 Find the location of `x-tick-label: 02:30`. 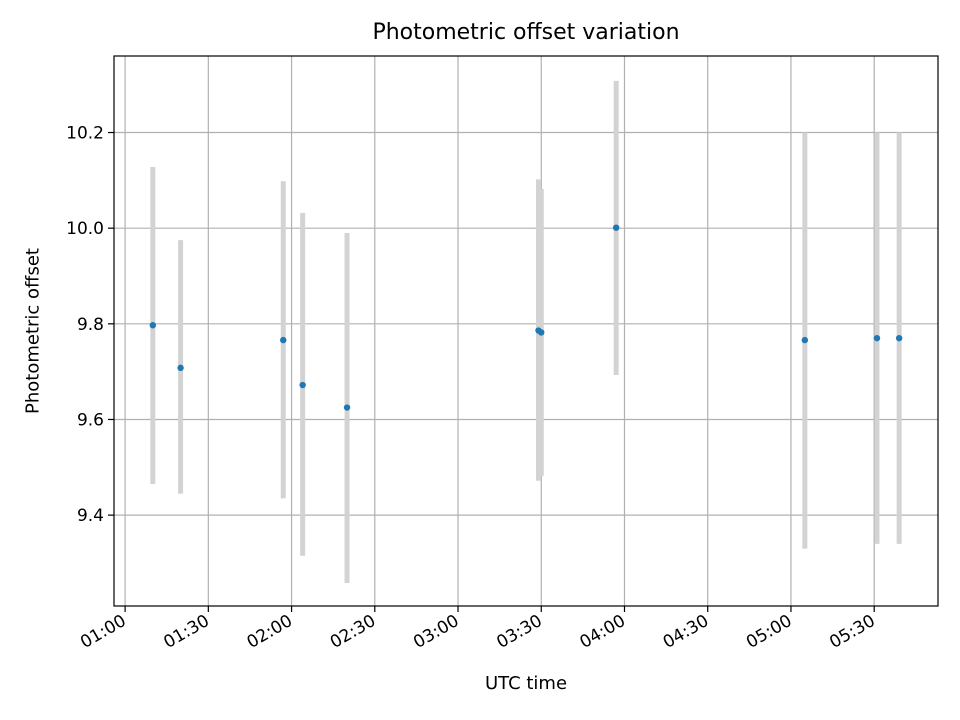

x-tick-label: 02:30 is located at coordinates (353, 632).